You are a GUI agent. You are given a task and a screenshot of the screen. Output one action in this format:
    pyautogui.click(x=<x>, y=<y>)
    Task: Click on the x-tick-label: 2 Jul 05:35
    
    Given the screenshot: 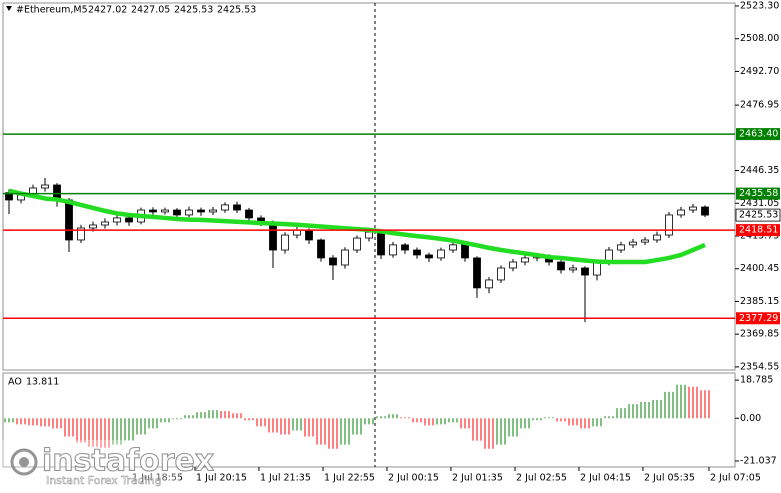 What is the action you would take?
    pyautogui.click(x=669, y=478)
    